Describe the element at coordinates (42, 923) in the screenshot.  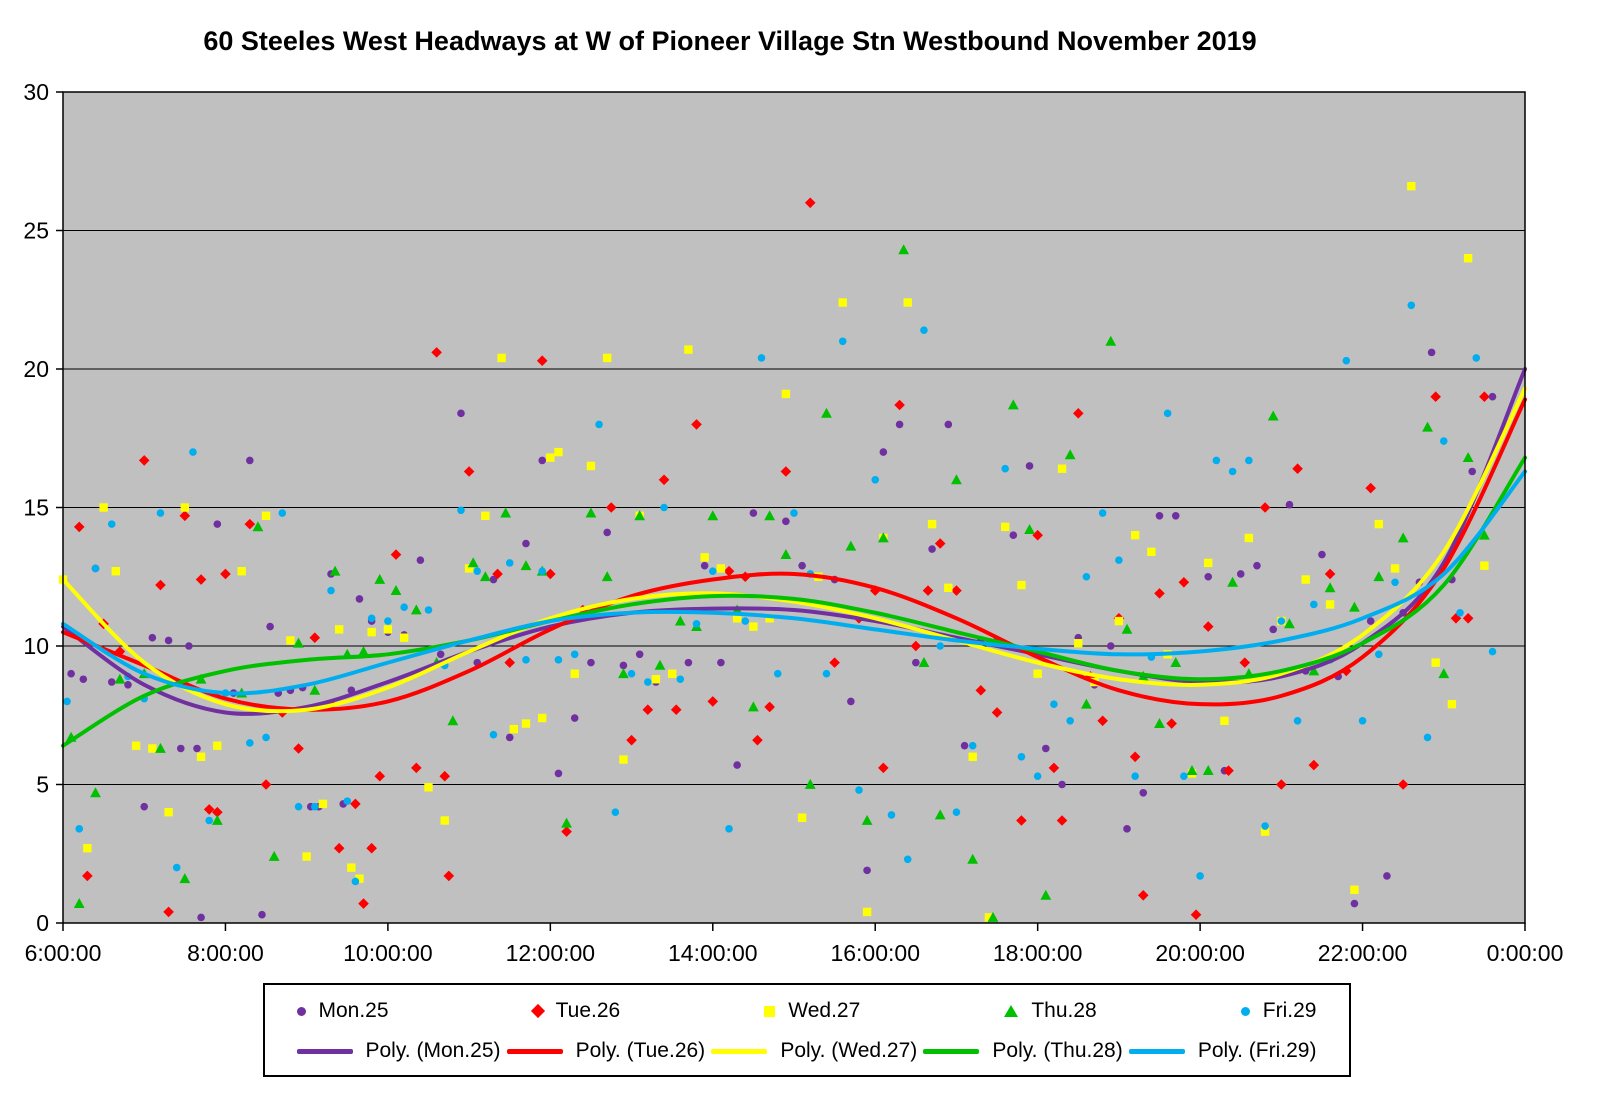
I see `y-axis-label: 0` at that location.